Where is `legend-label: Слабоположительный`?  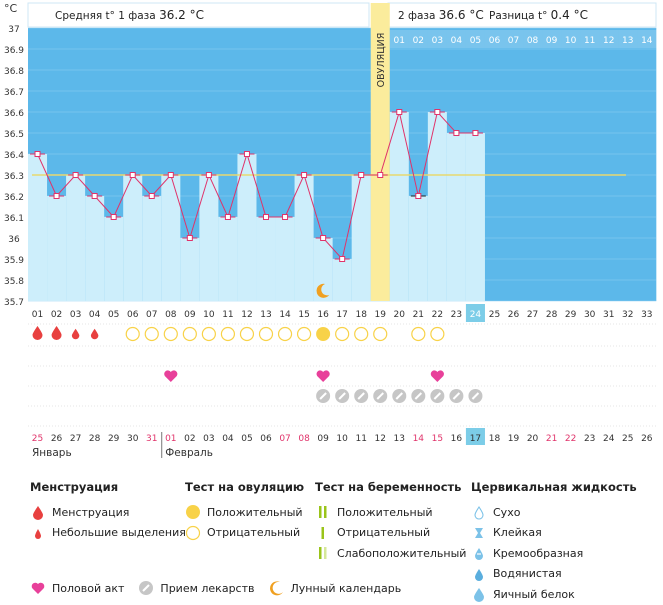
legend-label: Слабоположительный is located at coordinates (402, 553).